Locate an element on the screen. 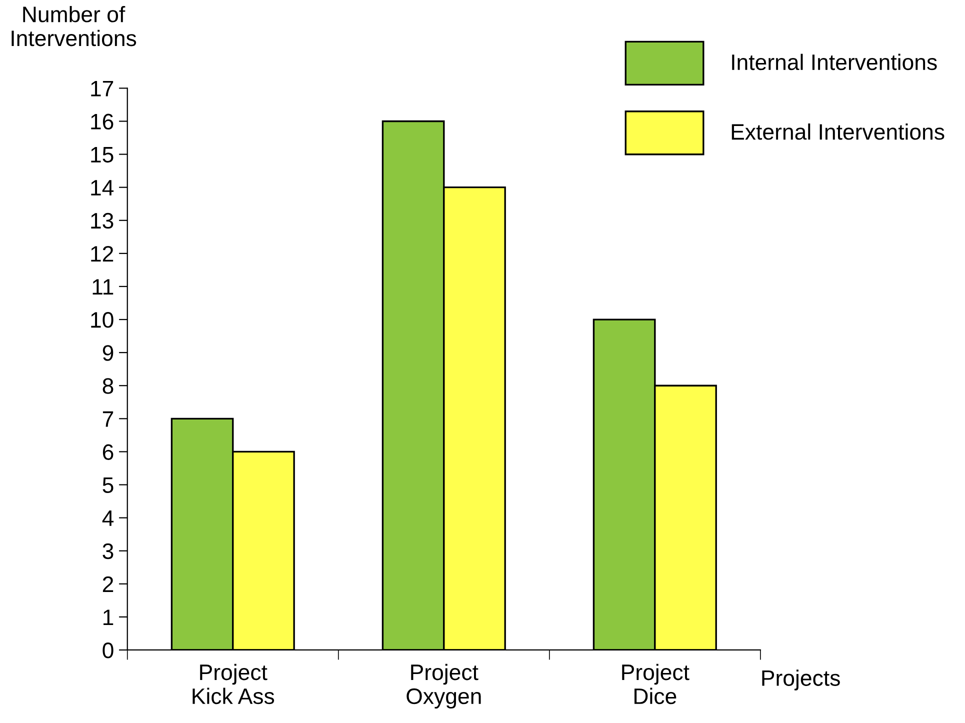 This screenshot has height=723, width=965. y-tick-label: 3 is located at coordinates (108, 551).